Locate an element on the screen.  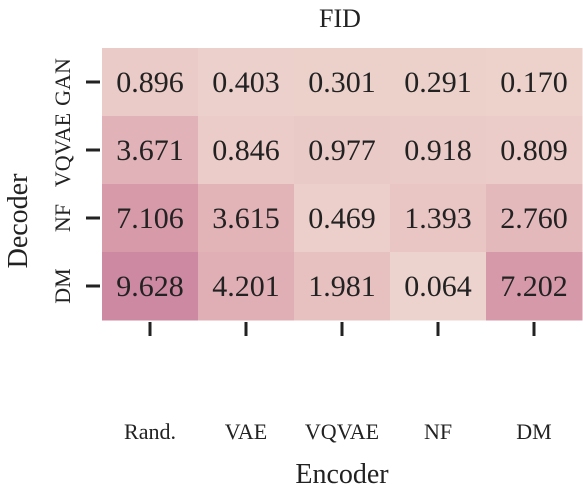
cell-value-label: 7.202 is located at coordinates (534, 286).